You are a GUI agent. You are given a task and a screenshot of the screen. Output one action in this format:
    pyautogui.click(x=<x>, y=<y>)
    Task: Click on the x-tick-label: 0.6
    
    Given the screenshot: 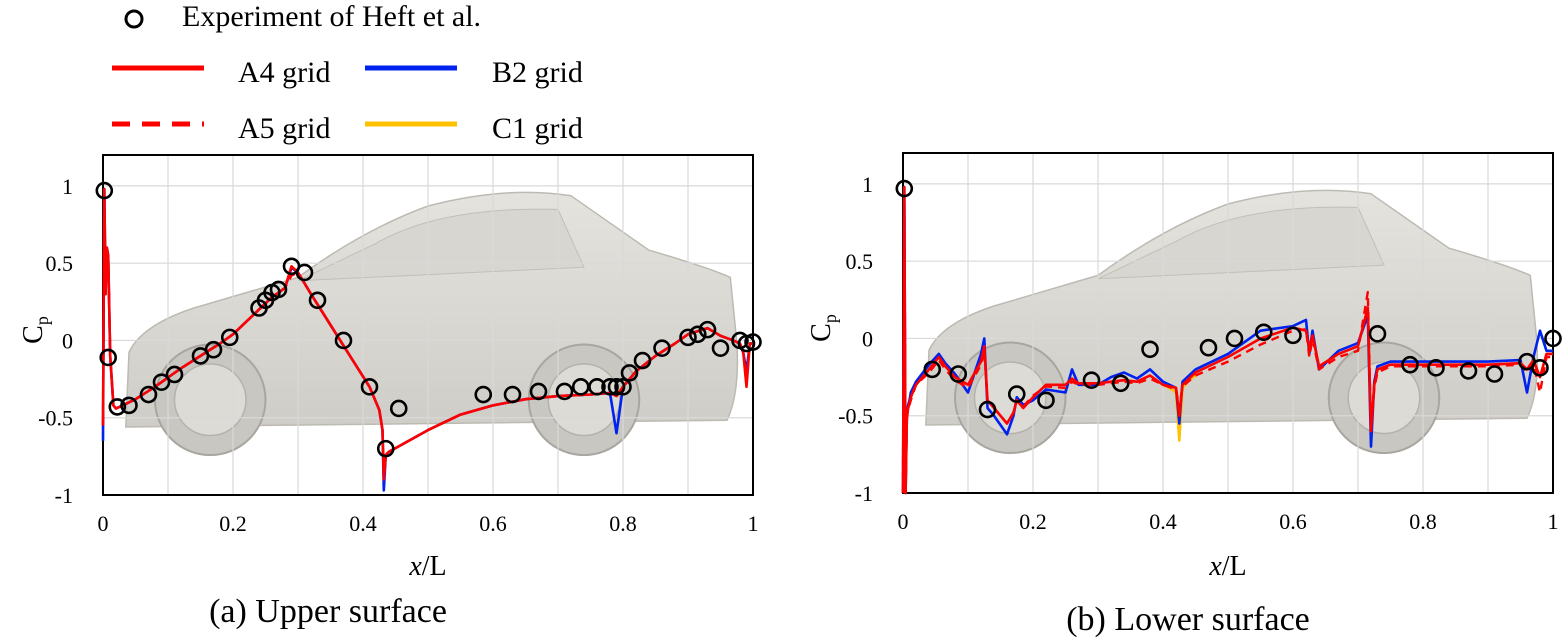 What is the action you would take?
    pyautogui.click(x=493, y=523)
    